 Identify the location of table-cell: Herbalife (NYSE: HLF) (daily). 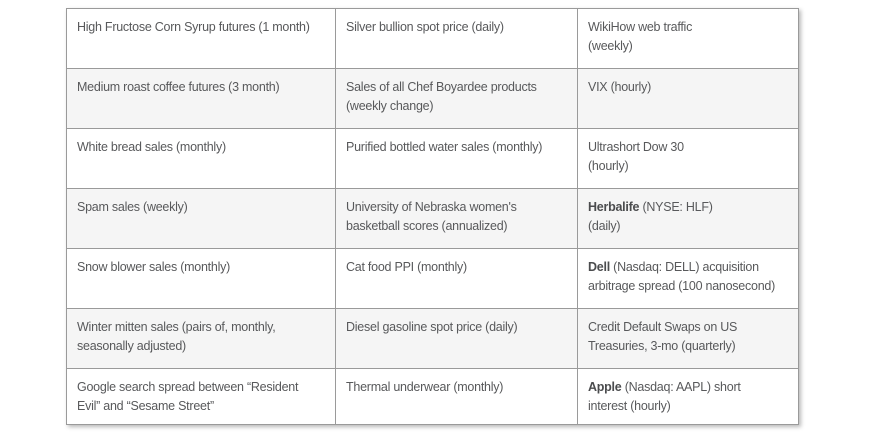
(688, 218).